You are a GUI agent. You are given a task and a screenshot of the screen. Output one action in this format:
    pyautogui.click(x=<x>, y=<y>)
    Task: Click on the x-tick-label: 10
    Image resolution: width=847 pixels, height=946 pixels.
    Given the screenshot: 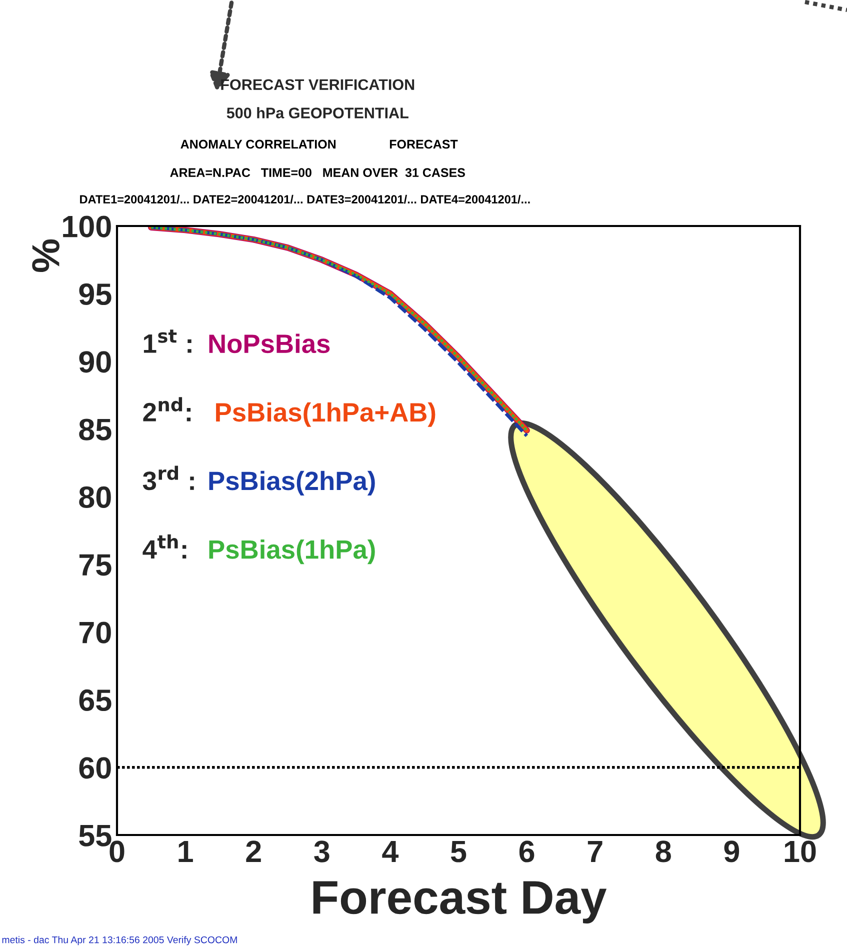 What is the action you would take?
    pyautogui.click(x=800, y=851)
    